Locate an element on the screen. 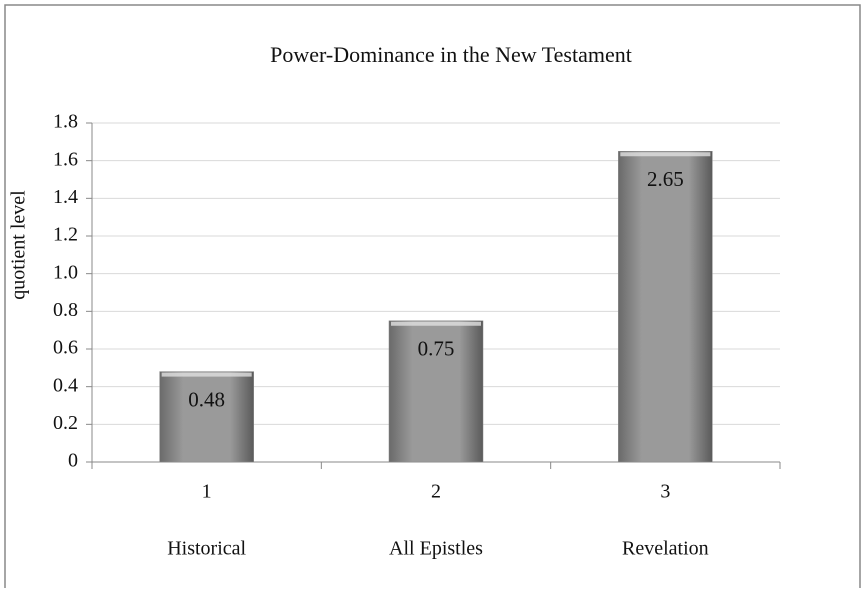  chart-title: Power-Dominance in the New Testament is located at coordinates (451, 54).